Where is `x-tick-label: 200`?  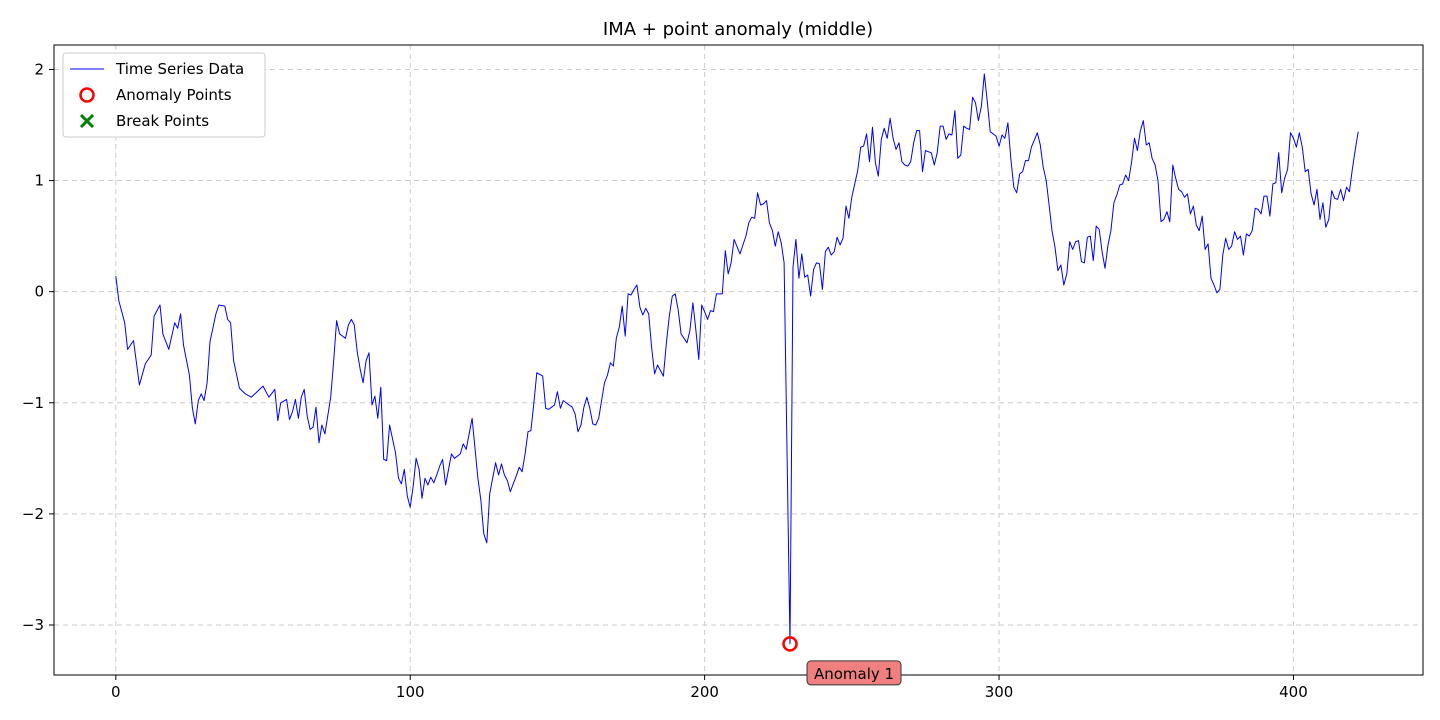
x-tick-label: 200 is located at coordinates (704, 692).